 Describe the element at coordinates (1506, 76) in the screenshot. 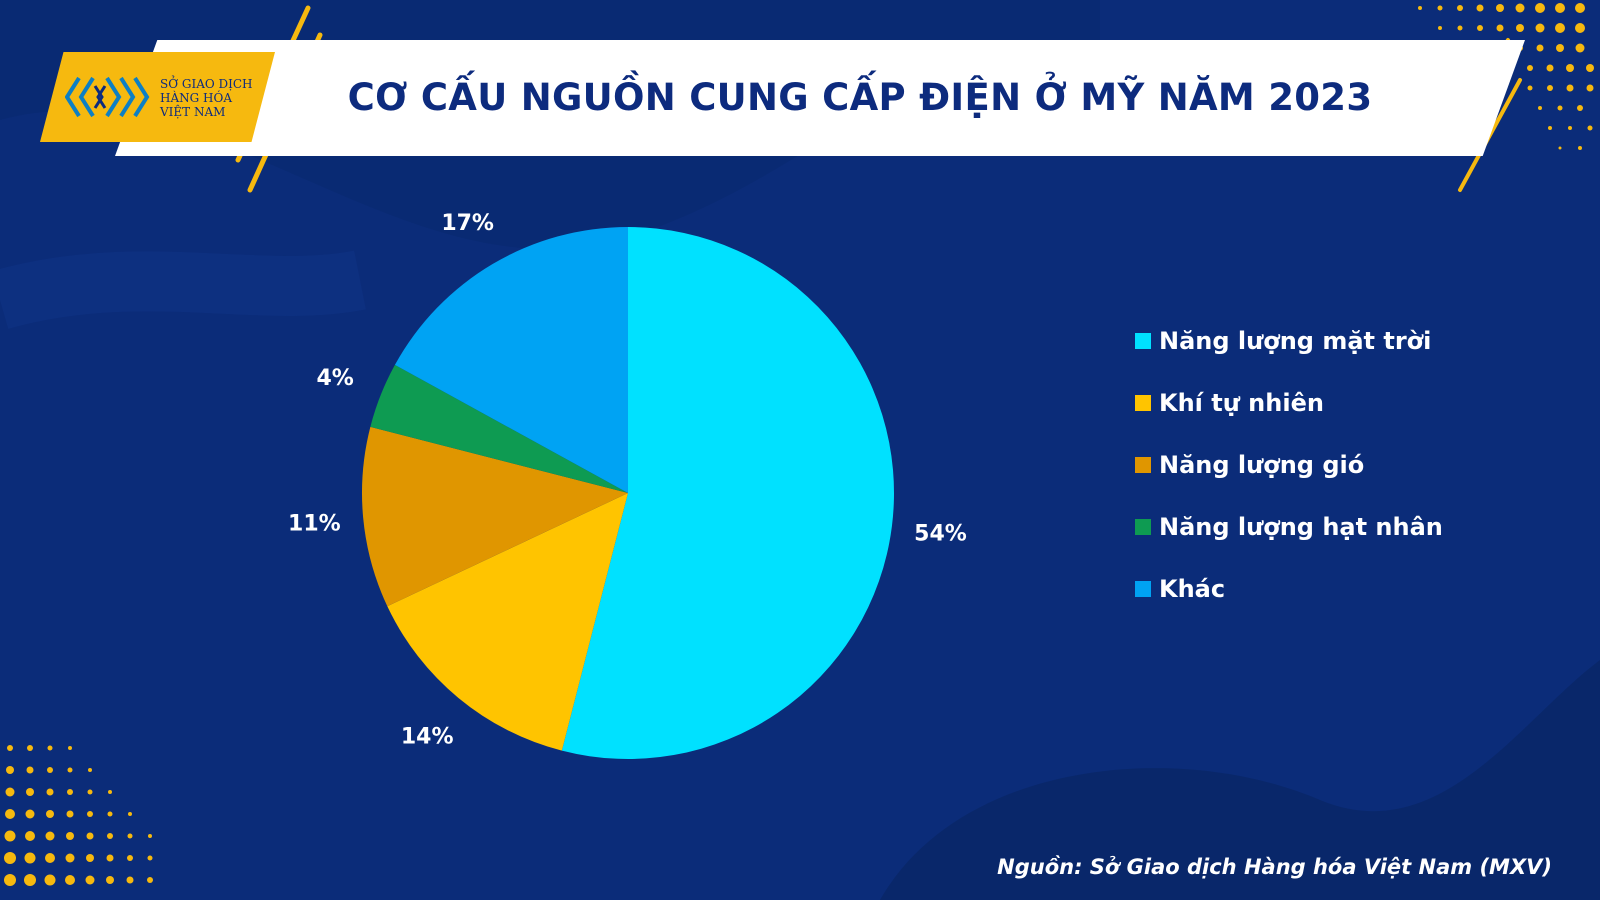

I see `dot-pattern-top-right` at that location.